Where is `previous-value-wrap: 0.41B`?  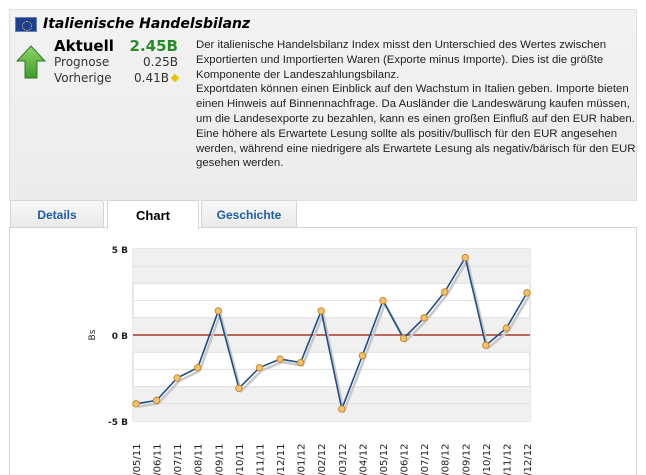
previous-value-wrap: 0.41B is located at coordinates (157, 78).